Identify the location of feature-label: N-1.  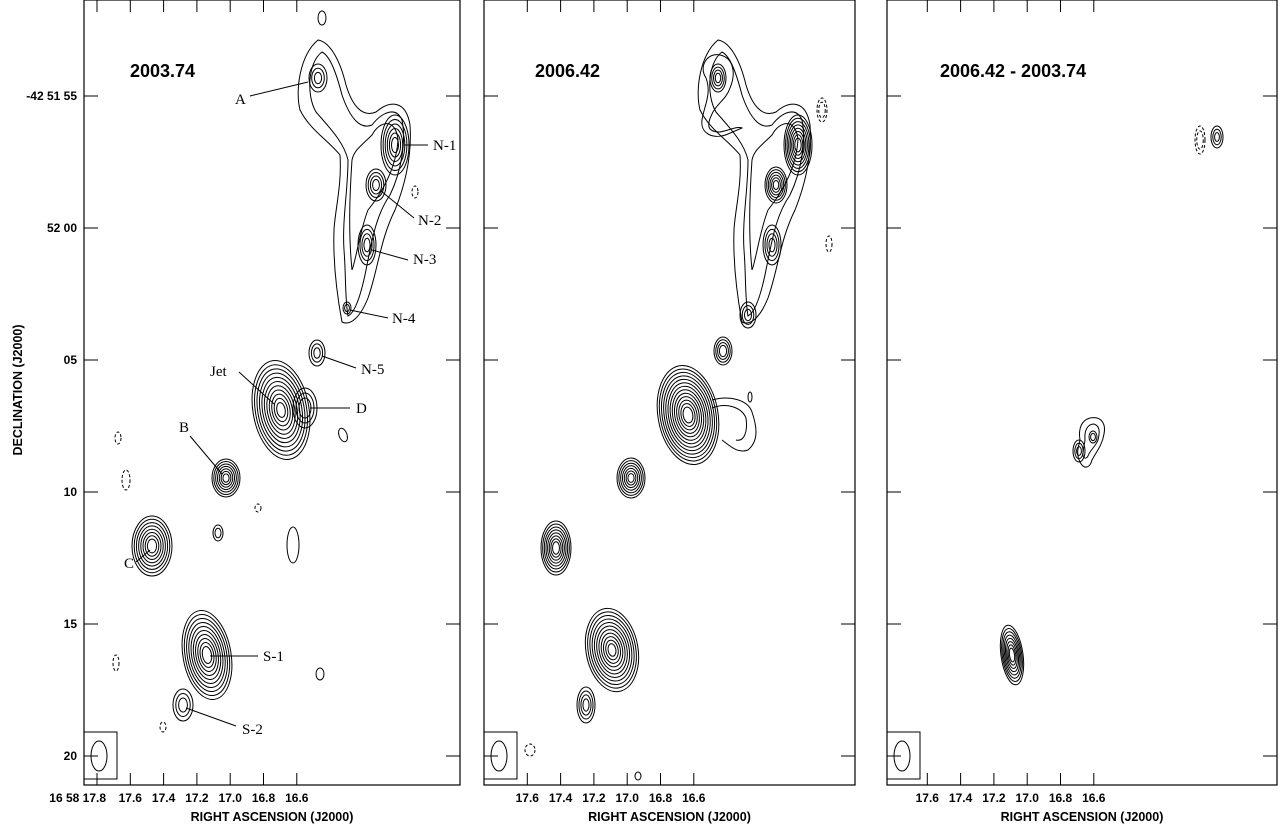
(444, 146).